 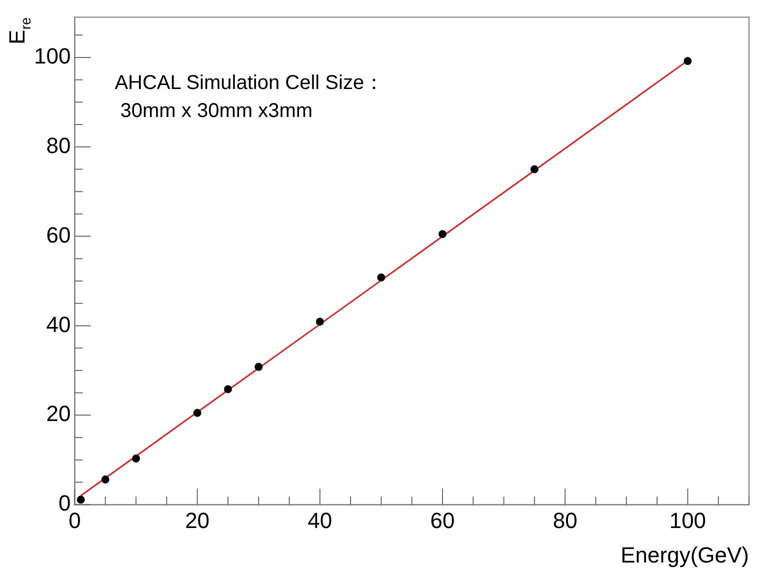 What do you see at coordinates (684, 555) in the screenshot?
I see `x-axis-title: Energy(GeV)` at bounding box center [684, 555].